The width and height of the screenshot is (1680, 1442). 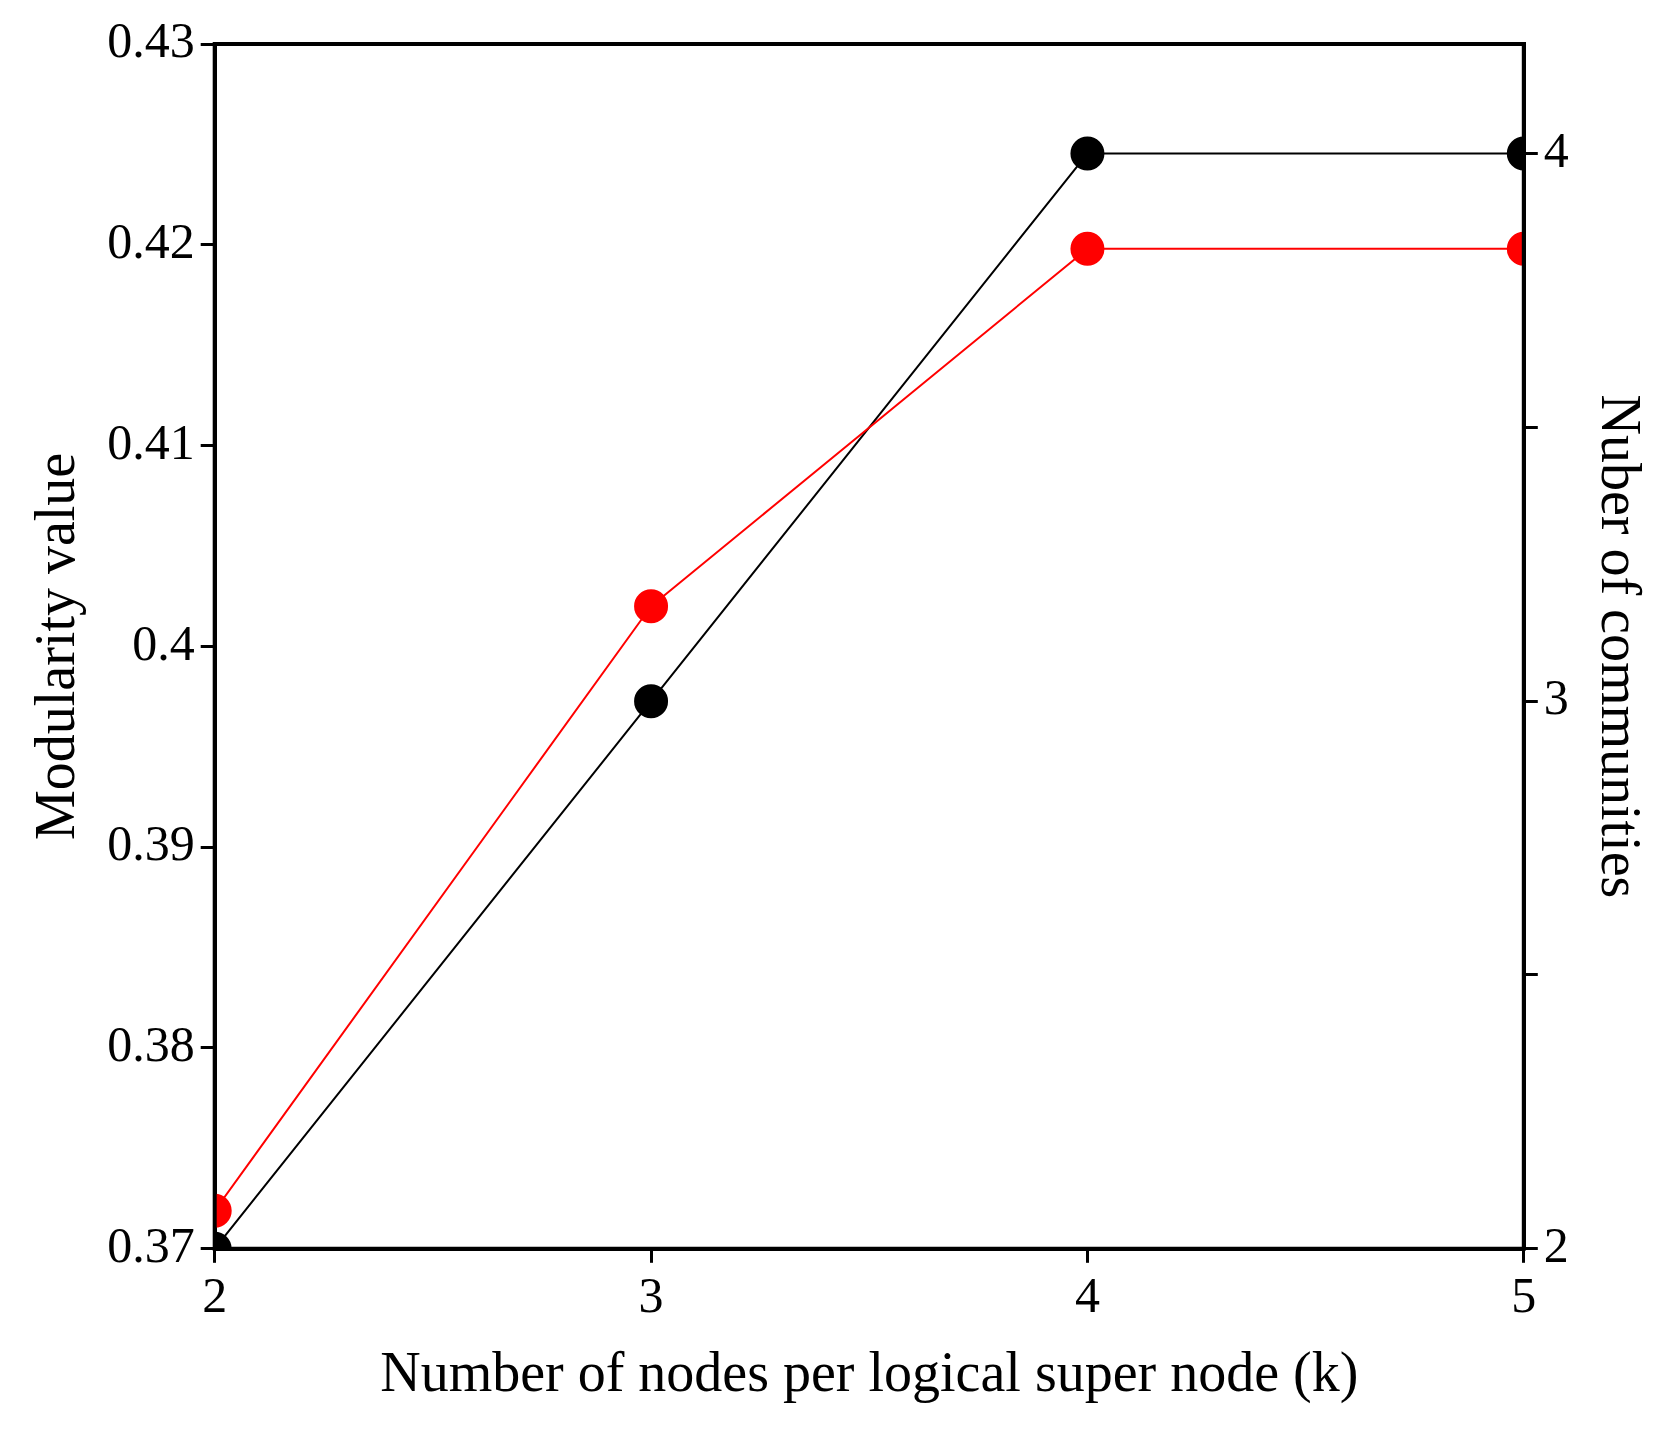 I want to click on x-tick-label: 5, so click(x=1524, y=1294).